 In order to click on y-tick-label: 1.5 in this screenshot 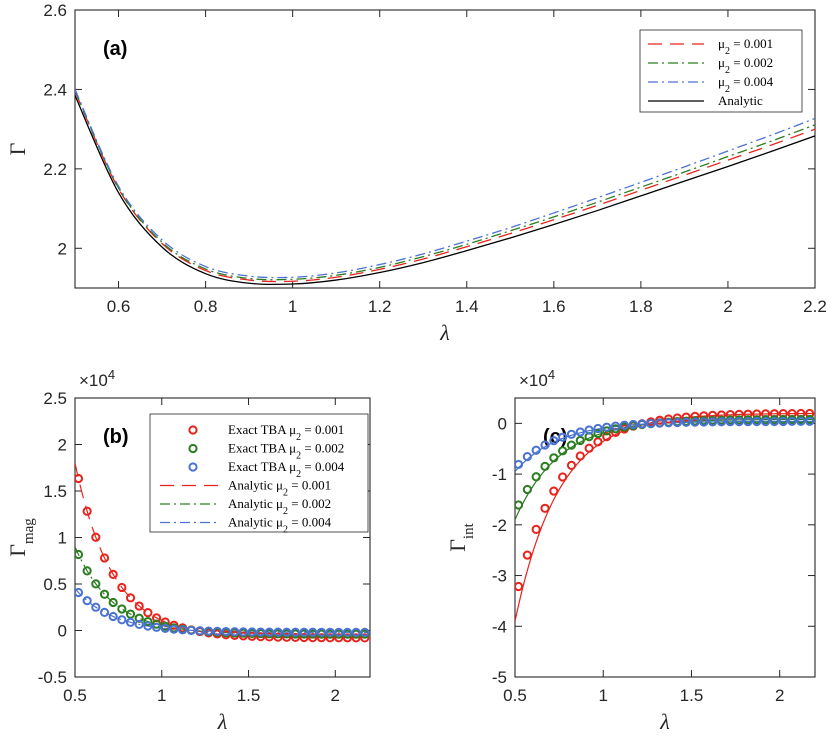, I will do `click(55, 491)`.